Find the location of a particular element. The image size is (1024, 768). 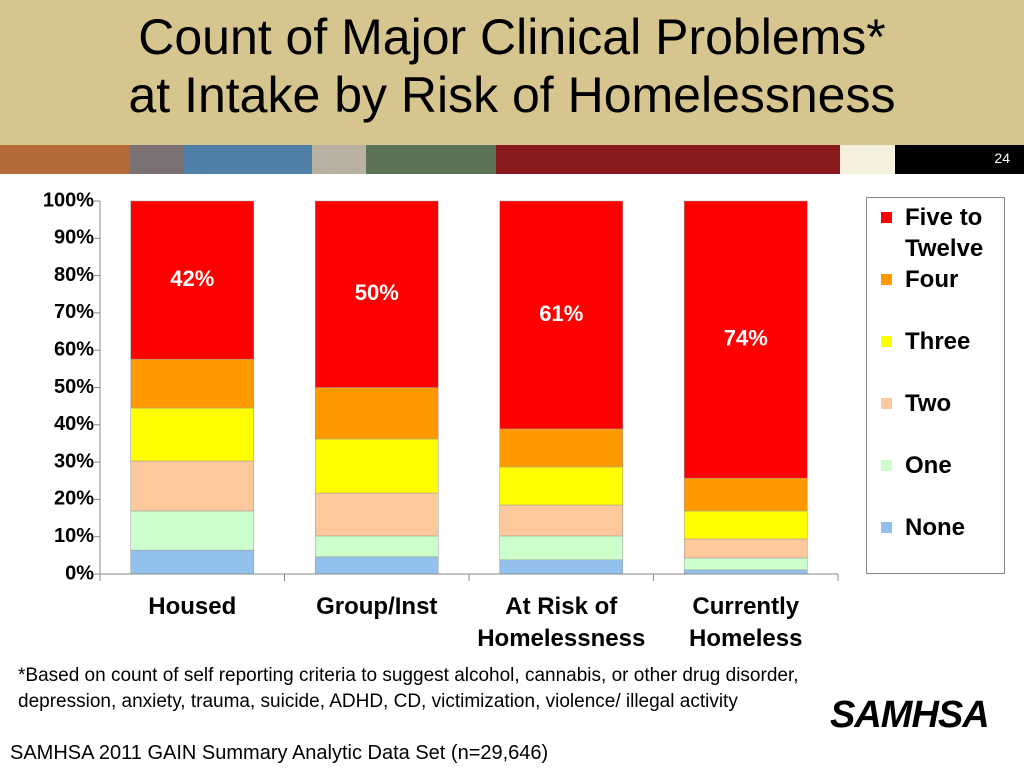

y-tick-label: 20% is located at coordinates (74, 499).